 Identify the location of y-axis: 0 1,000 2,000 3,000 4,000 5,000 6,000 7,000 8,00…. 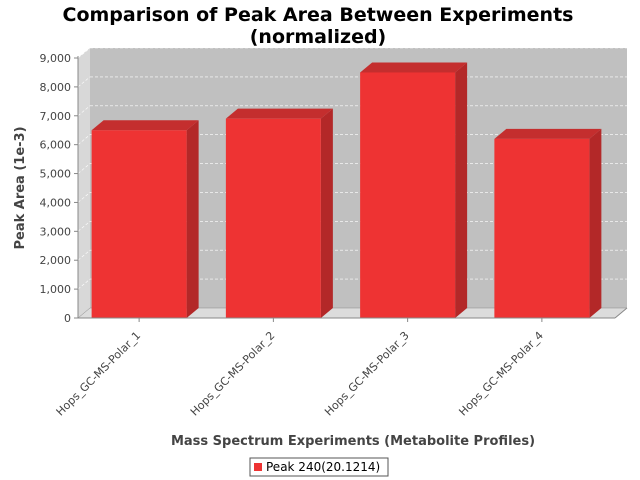
(59, 188).